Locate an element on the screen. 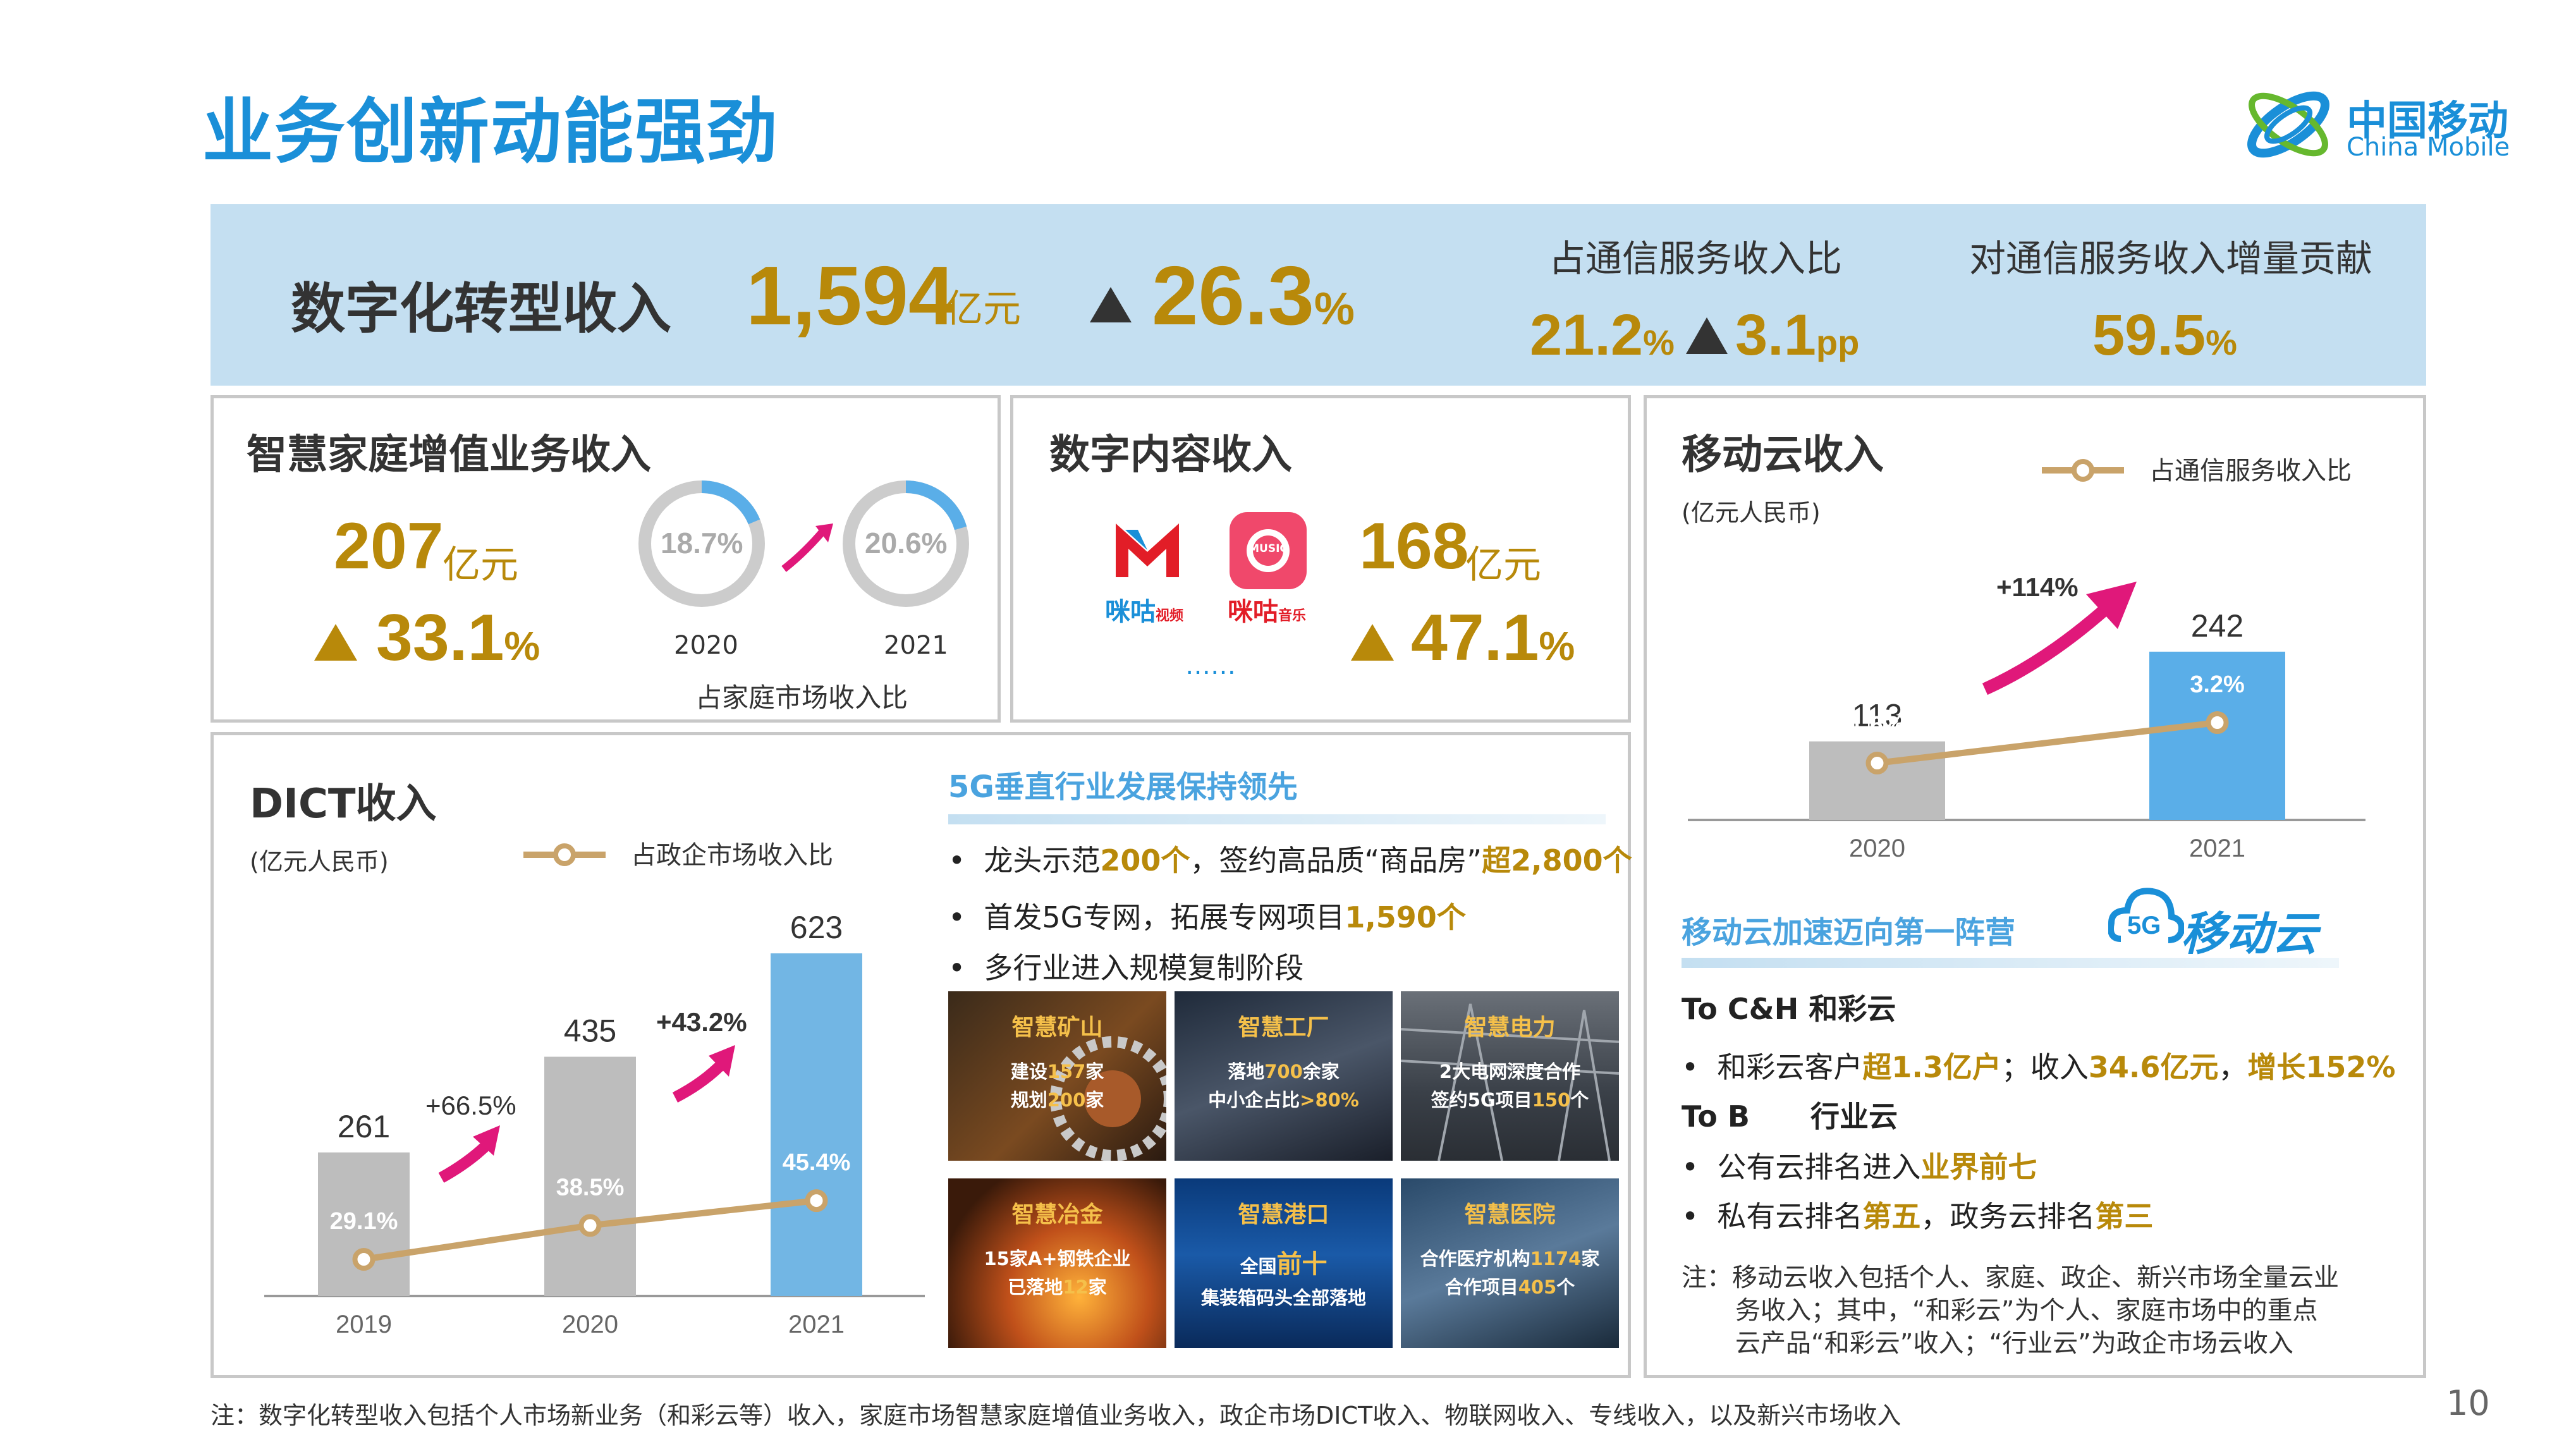 Image resolution: width=2576 pixels, height=1449 pixels. bar-value-label: 113 is located at coordinates (1877, 715).